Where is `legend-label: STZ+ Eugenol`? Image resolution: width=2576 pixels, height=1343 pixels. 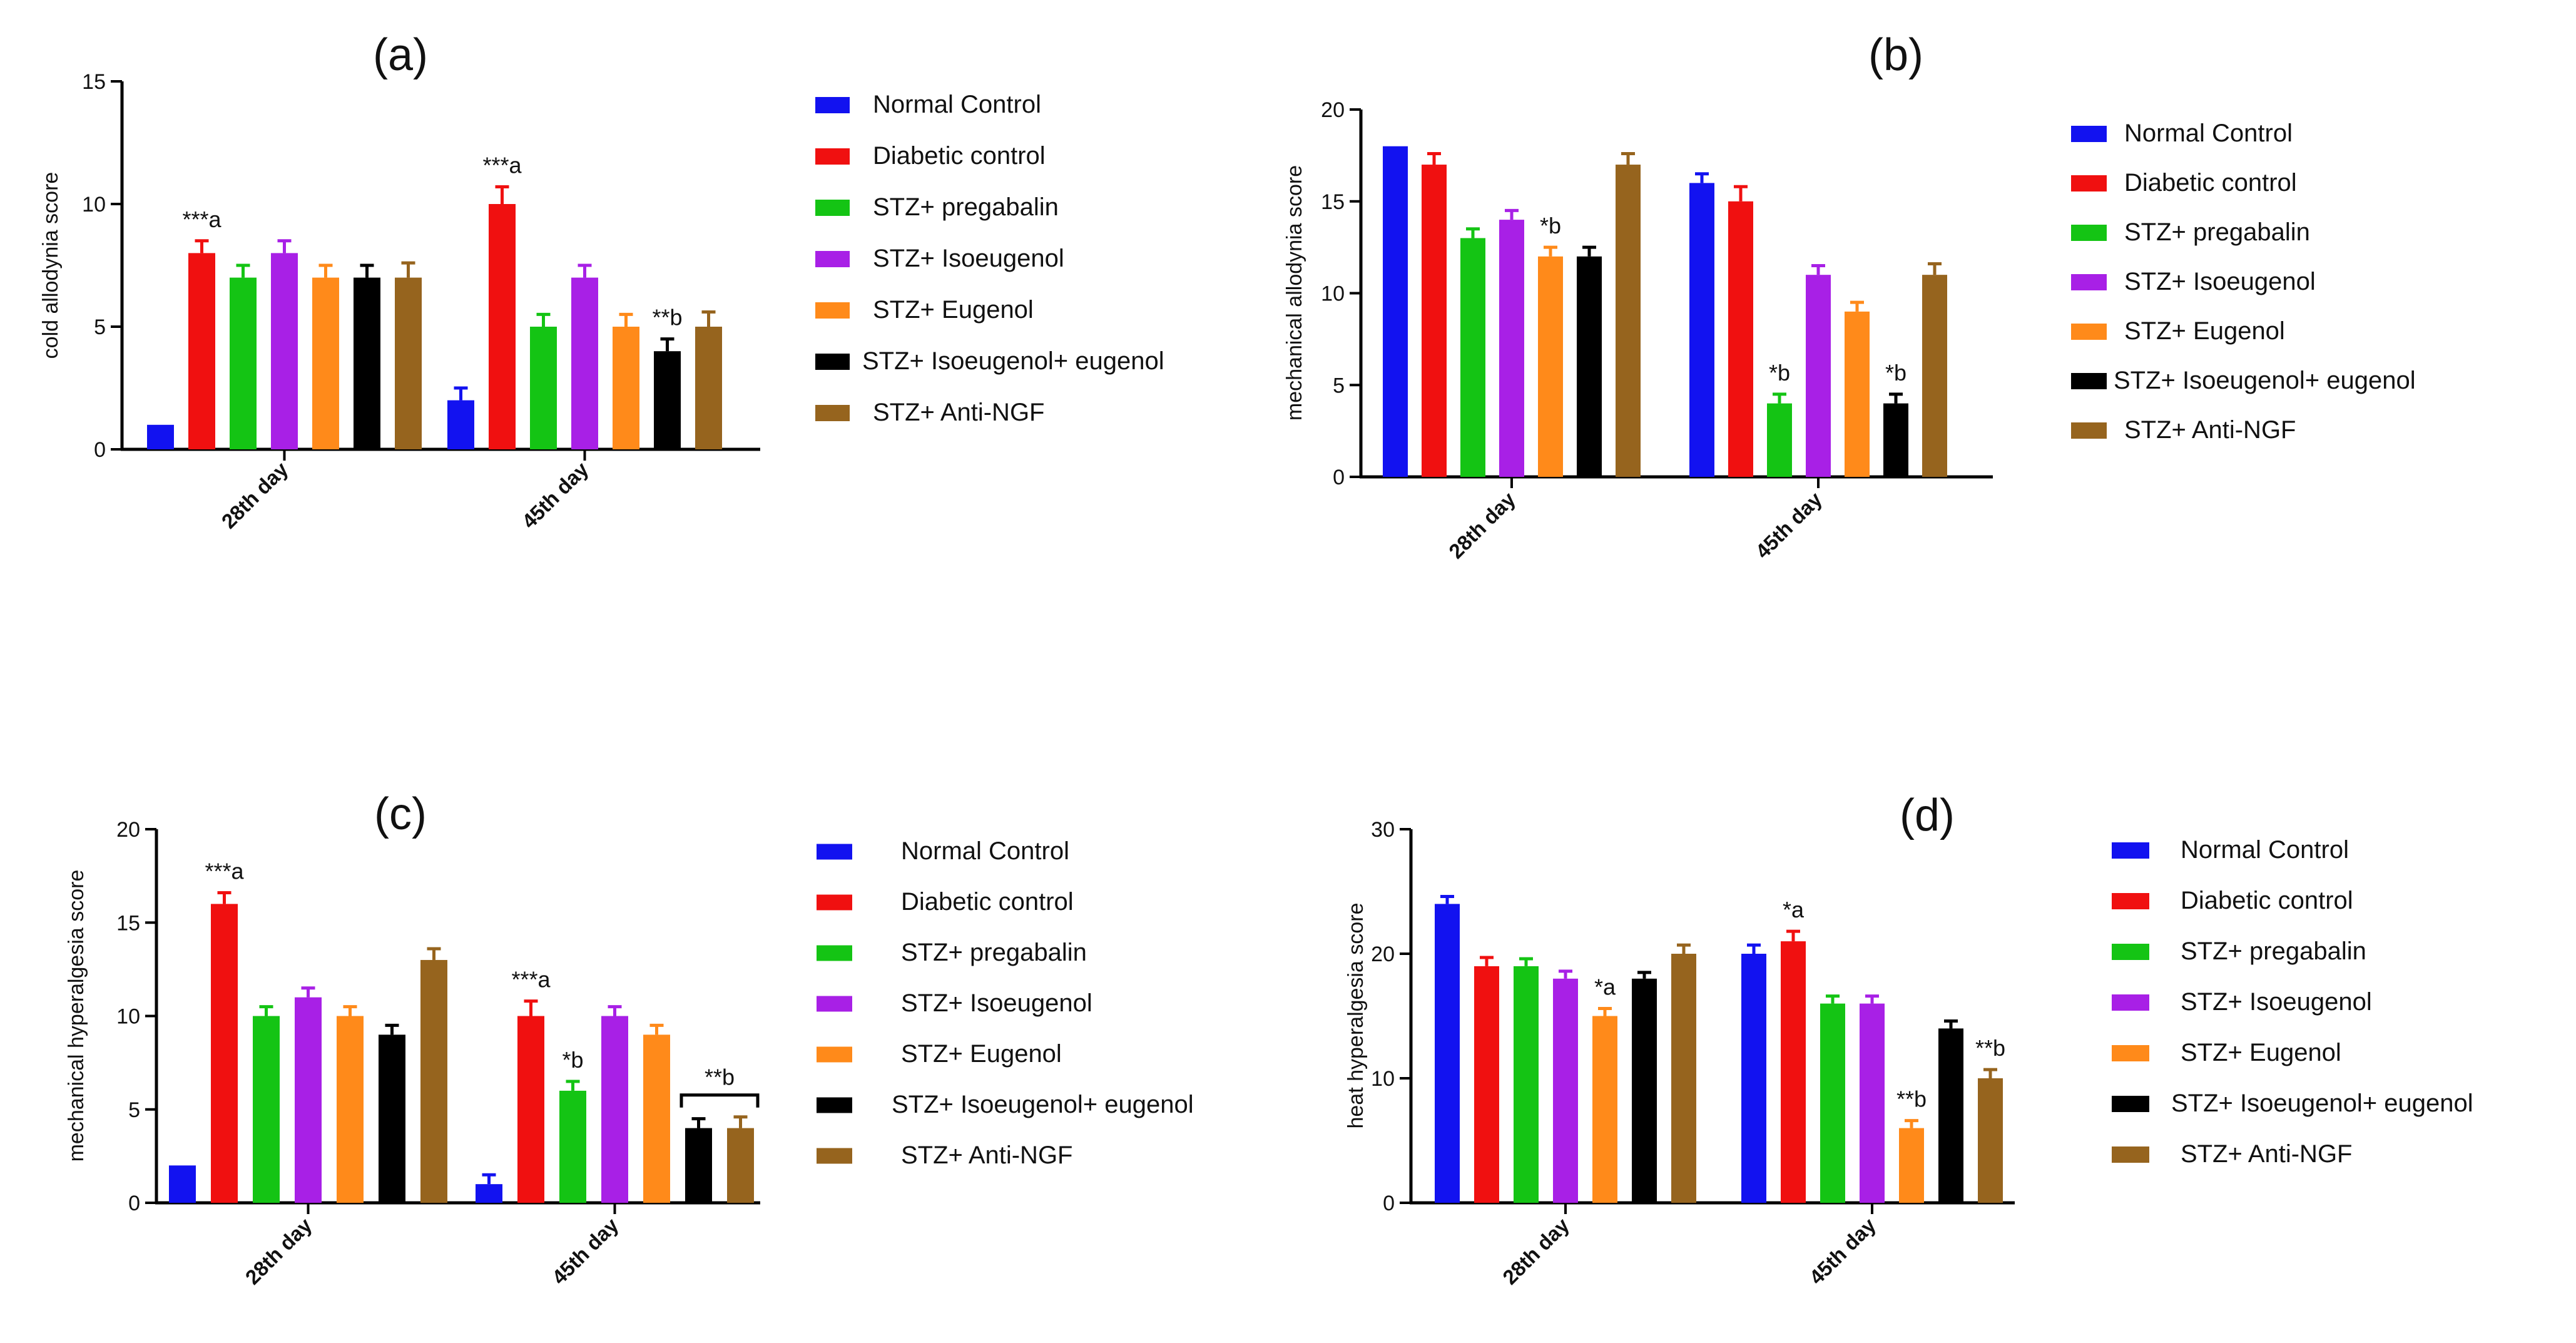
legend-label: STZ+ Eugenol is located at coordinates (2261, 1052).